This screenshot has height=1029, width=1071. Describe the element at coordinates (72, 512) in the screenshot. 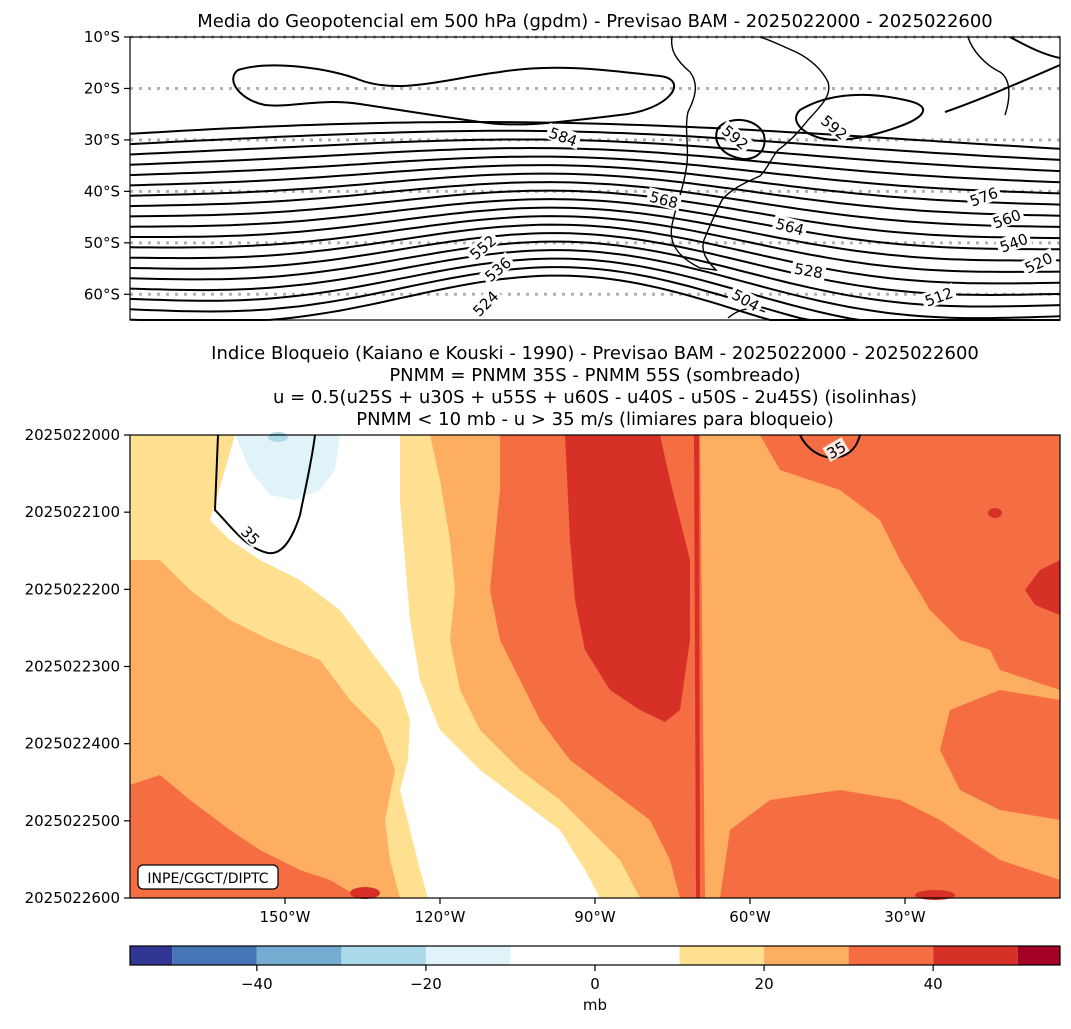

I see `time-tick-label: 2025022100` at that location.